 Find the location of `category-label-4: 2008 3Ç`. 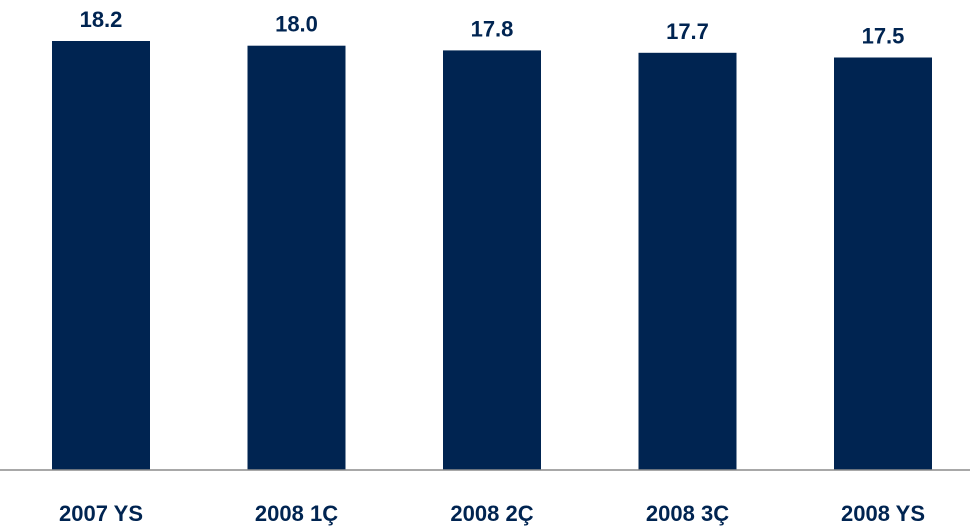

category-label-4: 2008 3Ç is located at coordinates (687, 513).